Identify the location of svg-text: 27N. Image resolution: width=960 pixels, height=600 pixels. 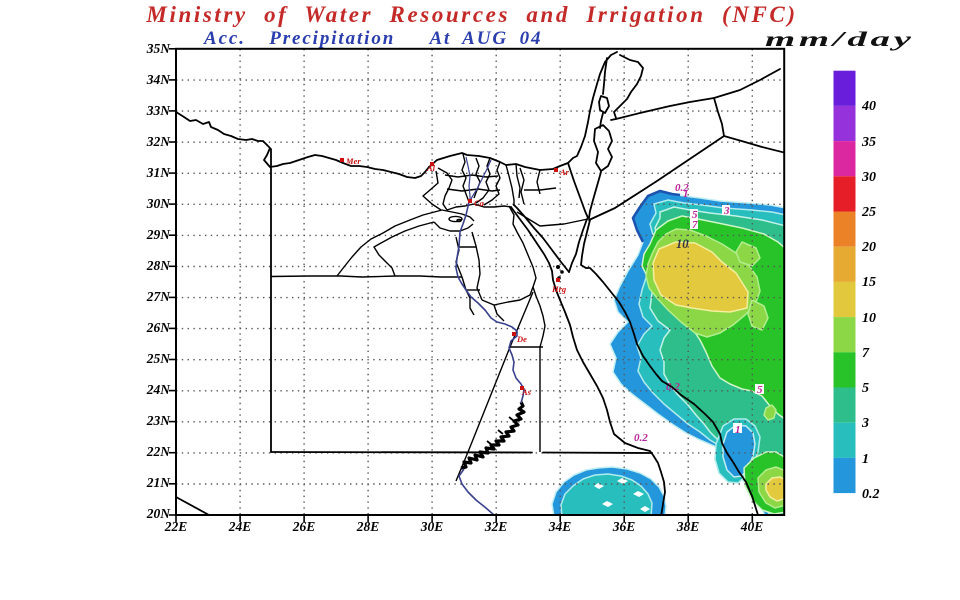
(159, 296).